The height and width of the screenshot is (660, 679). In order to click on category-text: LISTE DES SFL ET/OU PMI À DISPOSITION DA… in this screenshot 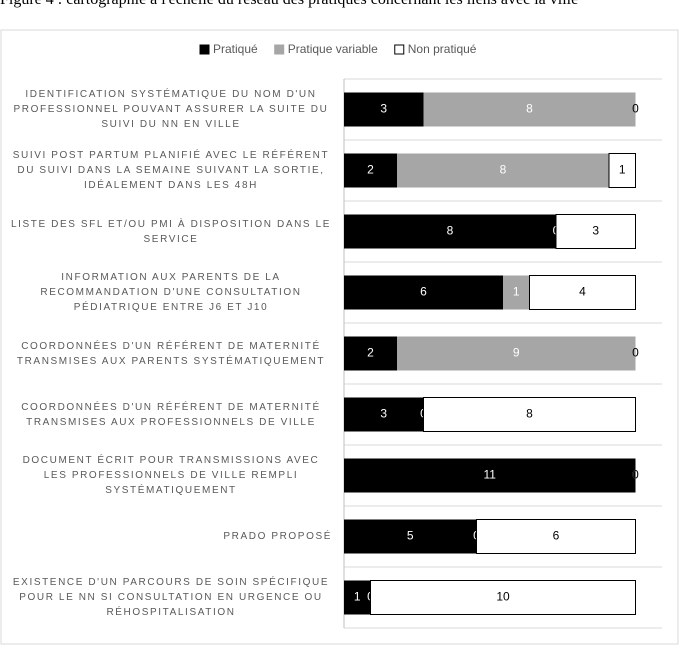, I will do `click(171, 231)`.